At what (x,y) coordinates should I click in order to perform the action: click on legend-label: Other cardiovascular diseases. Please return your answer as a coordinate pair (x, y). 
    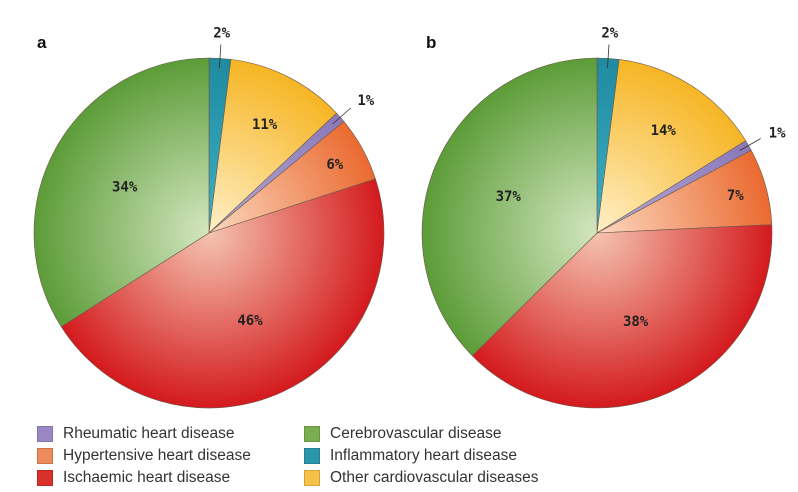
    Looking at the image, I should click on (434, 477).